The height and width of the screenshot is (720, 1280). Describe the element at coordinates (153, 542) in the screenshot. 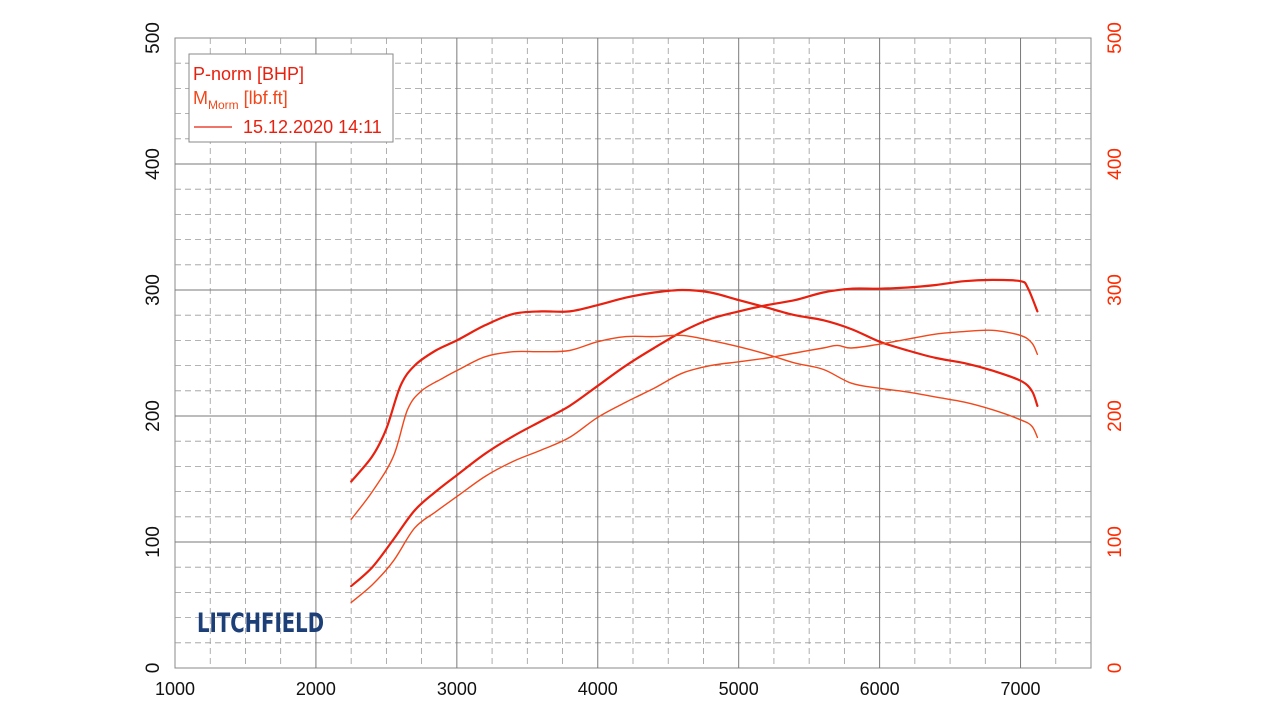

I see `y-tick-label-left: 100` at that location.